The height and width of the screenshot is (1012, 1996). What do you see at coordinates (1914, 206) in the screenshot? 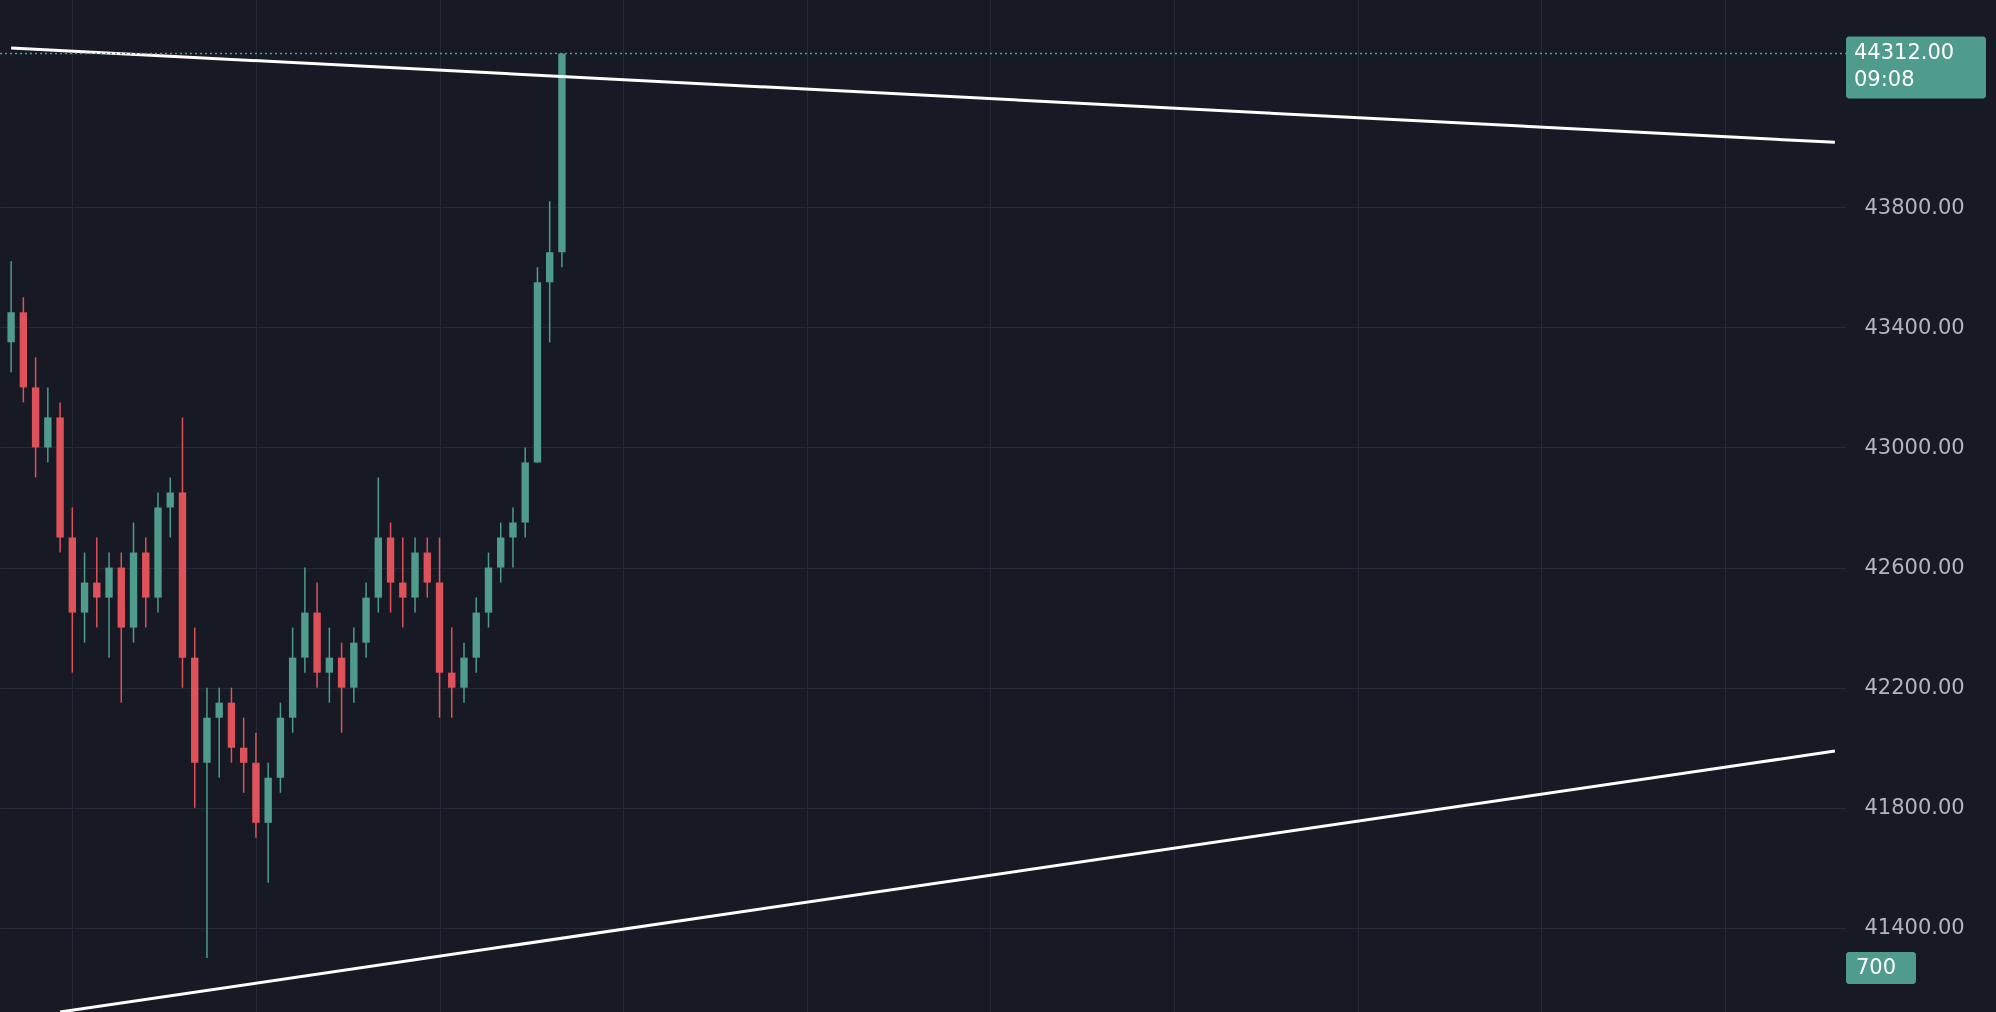
I see `y-tick-label: 43800.00` at bounding box center [1914, 206].